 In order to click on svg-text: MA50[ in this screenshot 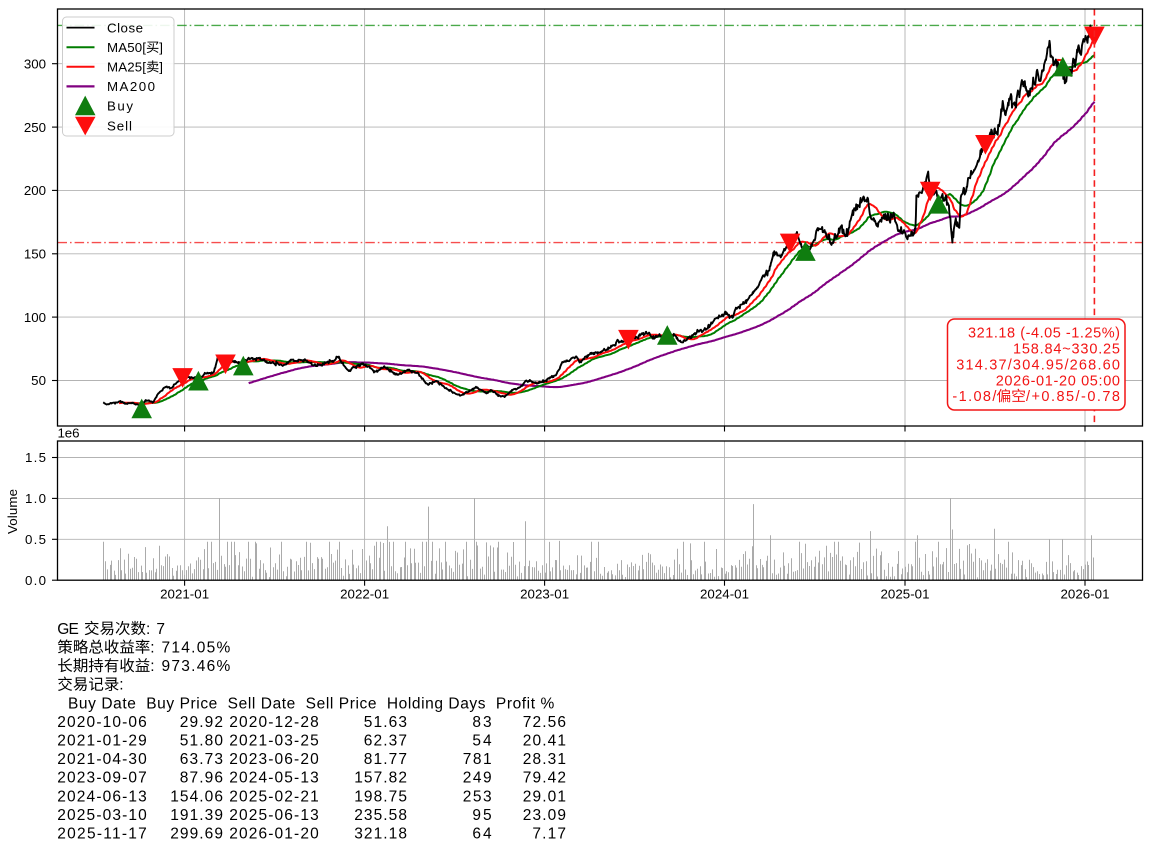, I will do `click(126, 47)`.